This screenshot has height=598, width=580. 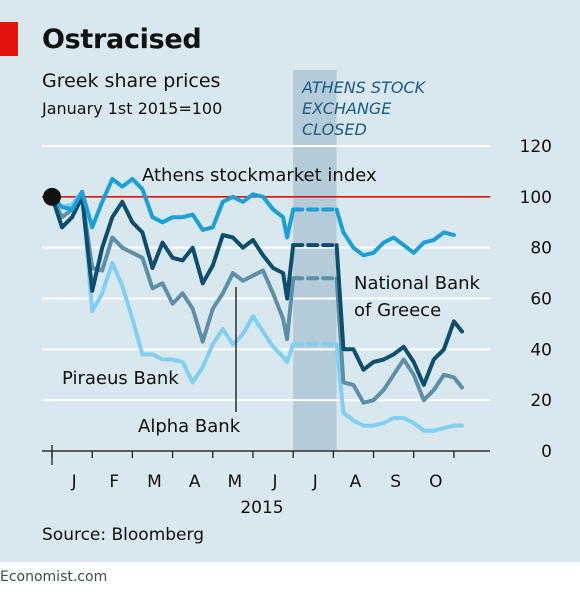 What do you see at coordinates (123, 535) in the screenshot?
I see `chart-source: Source: Bloomberg` at bounding box center [123, 535].